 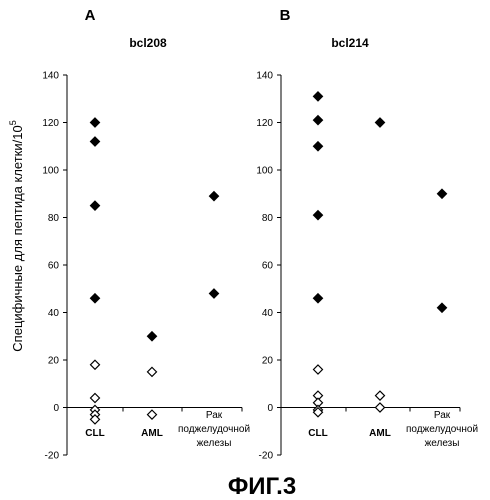 I want to click on y-axis-label-text: Специфичные для пептида клетки/10, so click(x=17, y=238).